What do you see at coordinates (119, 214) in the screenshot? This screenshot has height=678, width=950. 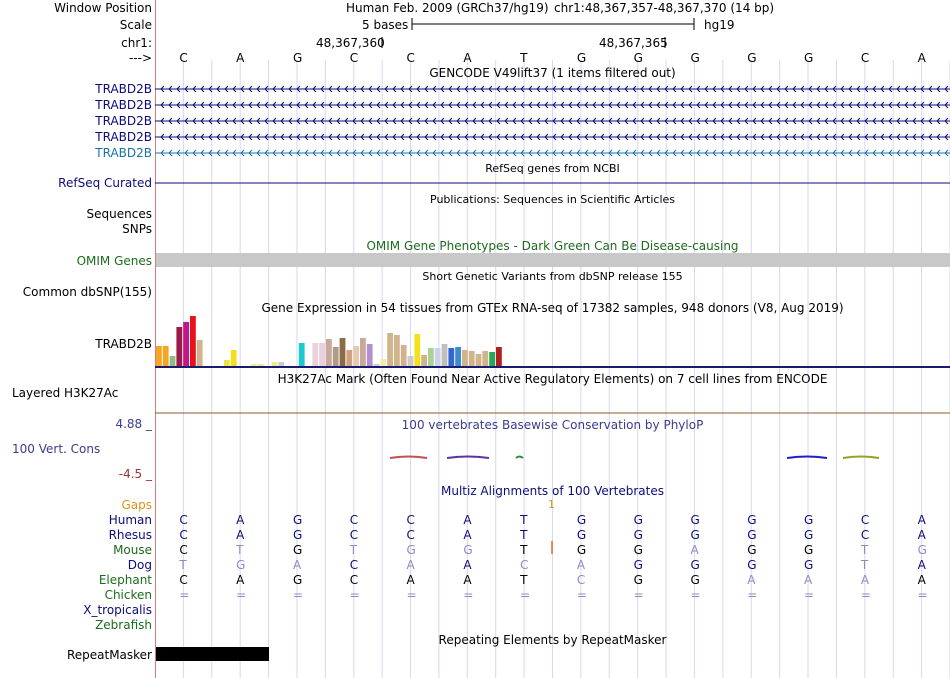 I see `sequences-label: Sequences` at bounding box center [119, 214].